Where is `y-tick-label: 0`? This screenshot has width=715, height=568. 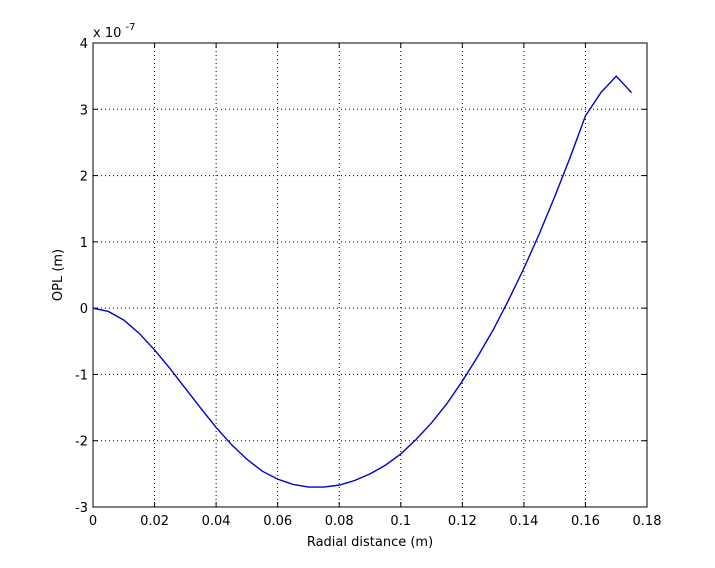
y-tick-label: 0 is located at coordinates (84, 309).